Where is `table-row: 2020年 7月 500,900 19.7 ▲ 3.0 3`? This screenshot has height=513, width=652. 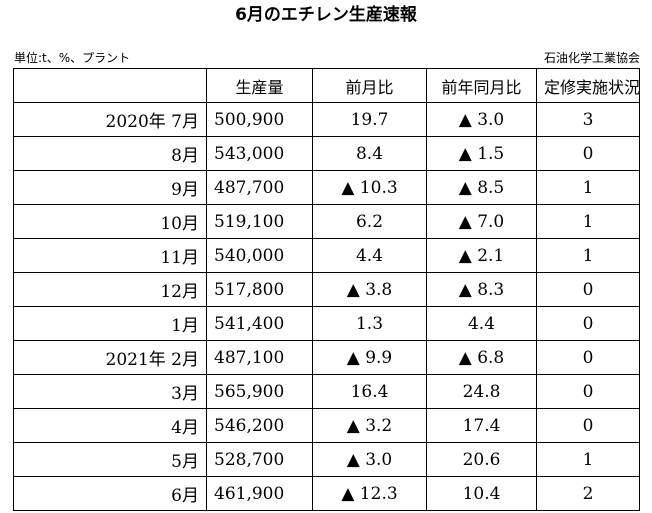 table-row: 2020年 7月 500,900 19.7 ▲ 3.0 3 is located at coordinates (326, 119).